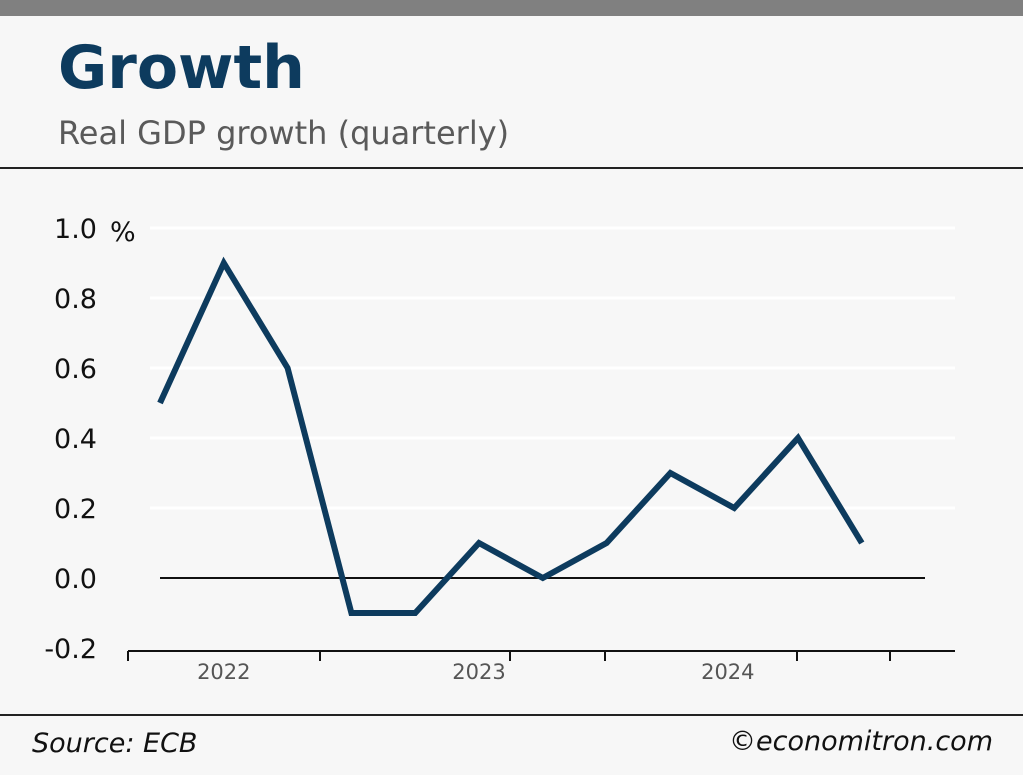  Describe the element at coordinates (123, 232) in the screenshot. I see `y-unit-label: %` at that location.